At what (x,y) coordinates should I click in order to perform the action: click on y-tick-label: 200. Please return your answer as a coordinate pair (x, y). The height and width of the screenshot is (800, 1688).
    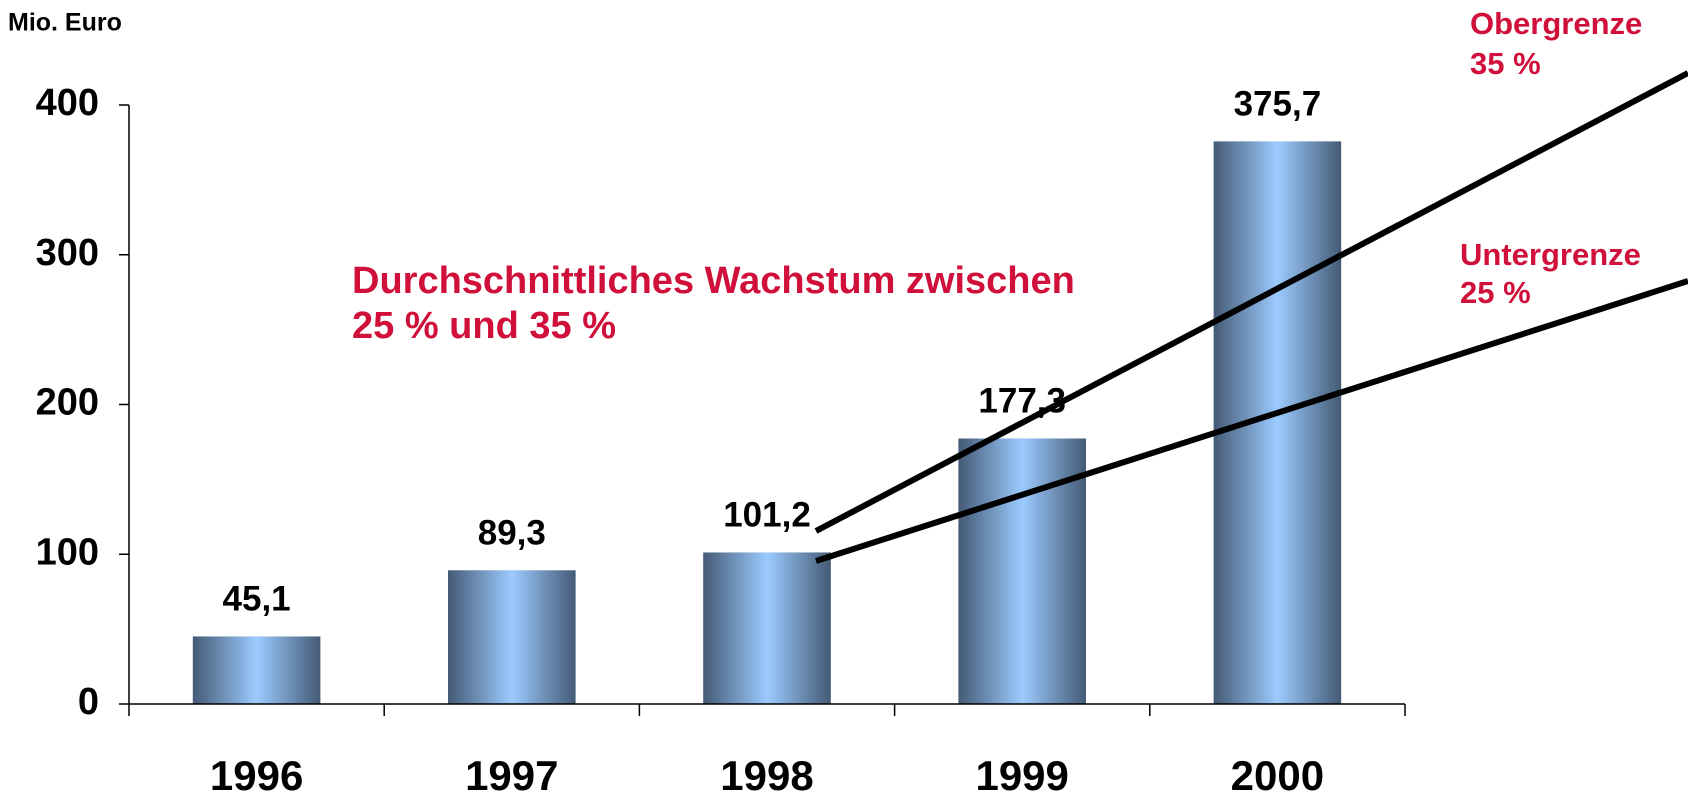
    Looking at the image, I should click on (67, 403).